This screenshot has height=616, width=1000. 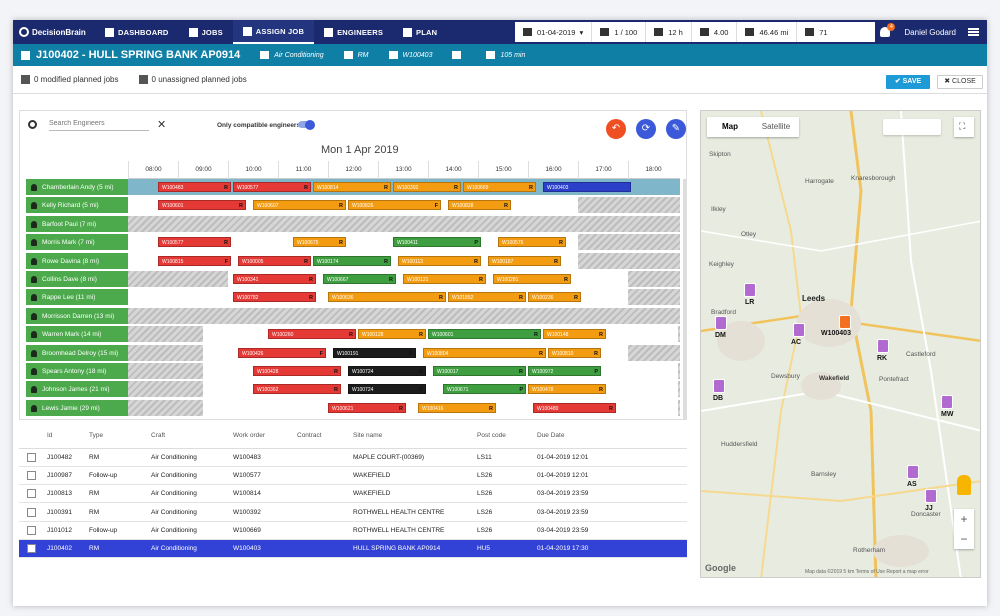 I want to click on menu-icon, so click(x=973, y=32).